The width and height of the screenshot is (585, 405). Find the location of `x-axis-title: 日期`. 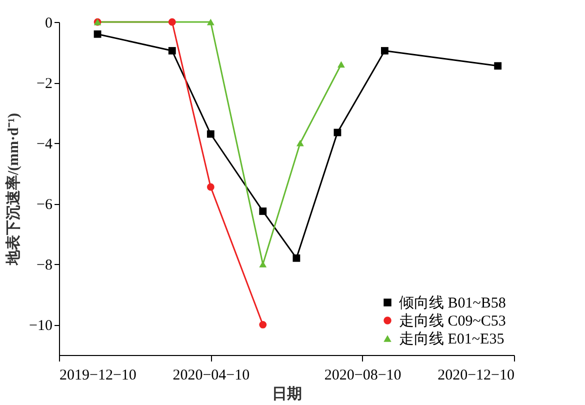

x-axis-title: 日期 is located at coordinates (287, 394).